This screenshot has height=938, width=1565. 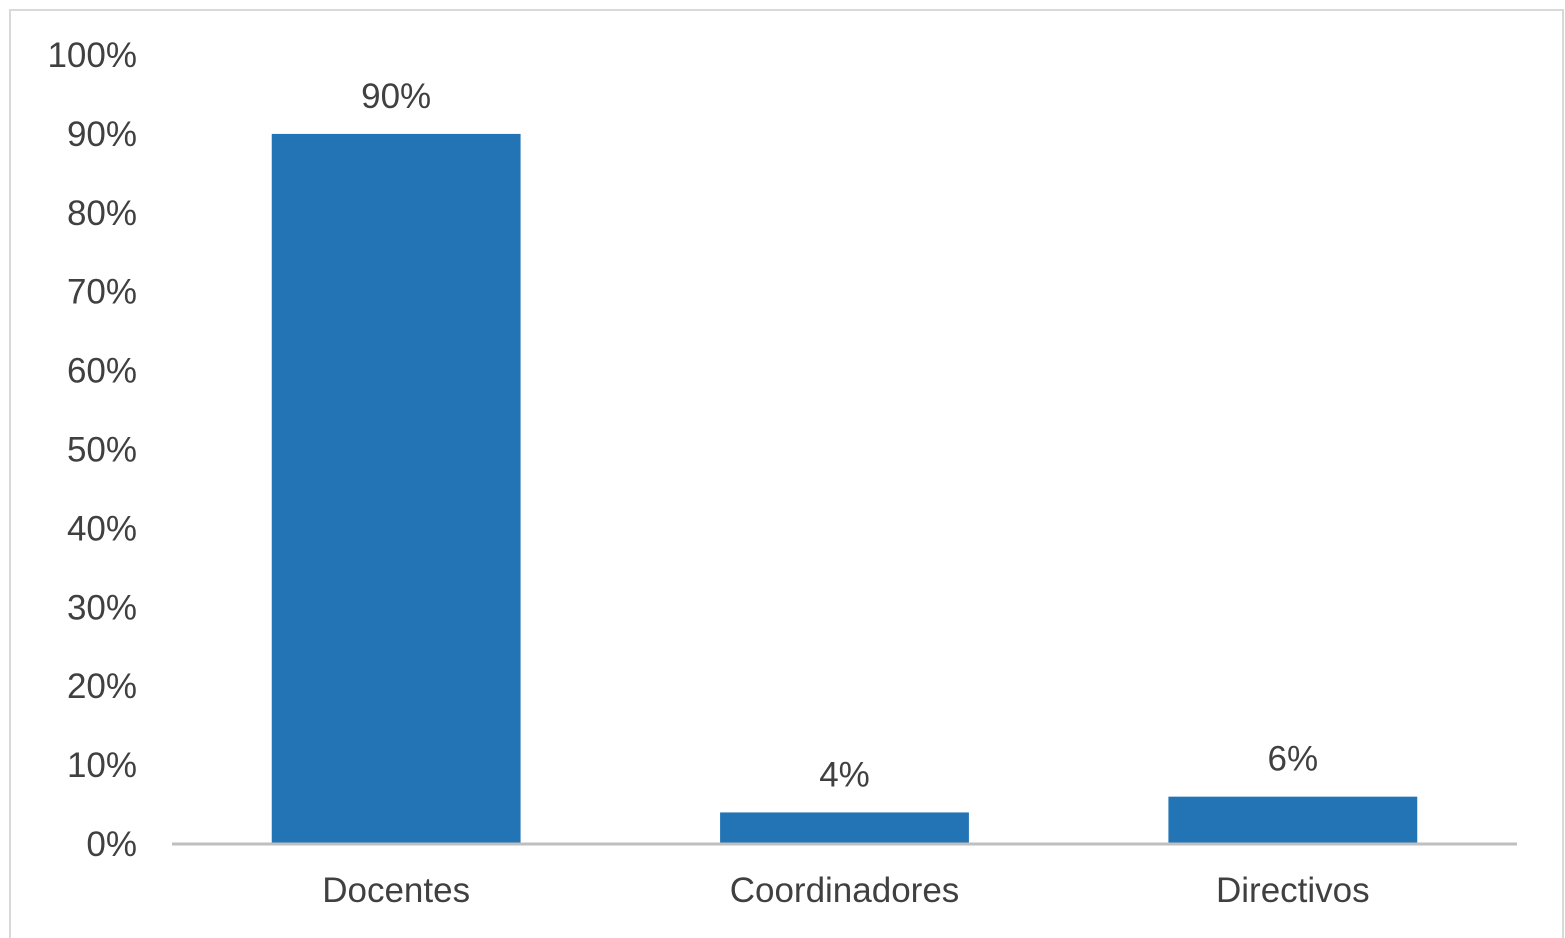 I want to click on y-tick-label: 50%, so click(x=102, y=450).